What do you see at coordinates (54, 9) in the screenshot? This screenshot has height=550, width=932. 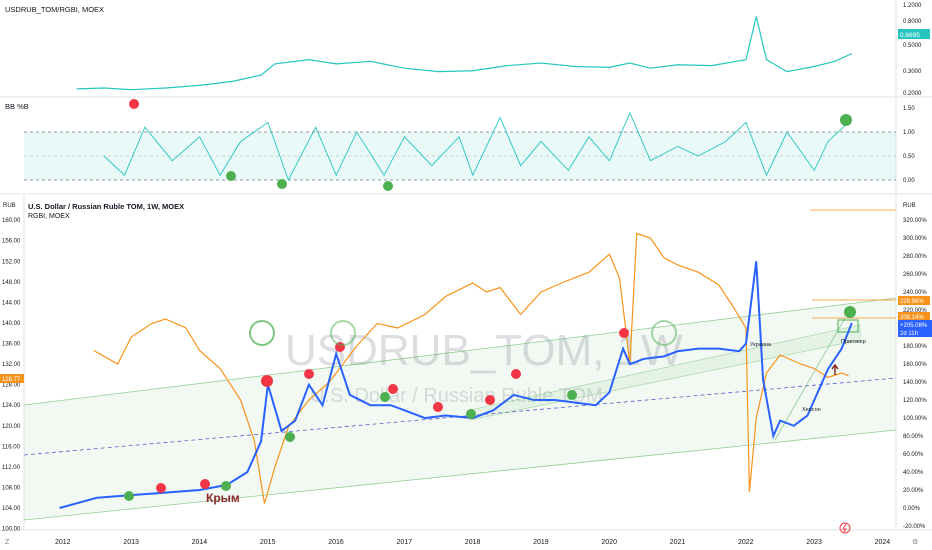 I see `pane1-title: USDRUB_TOM/RGBI, MOEX` at bounding box center [54, 9].